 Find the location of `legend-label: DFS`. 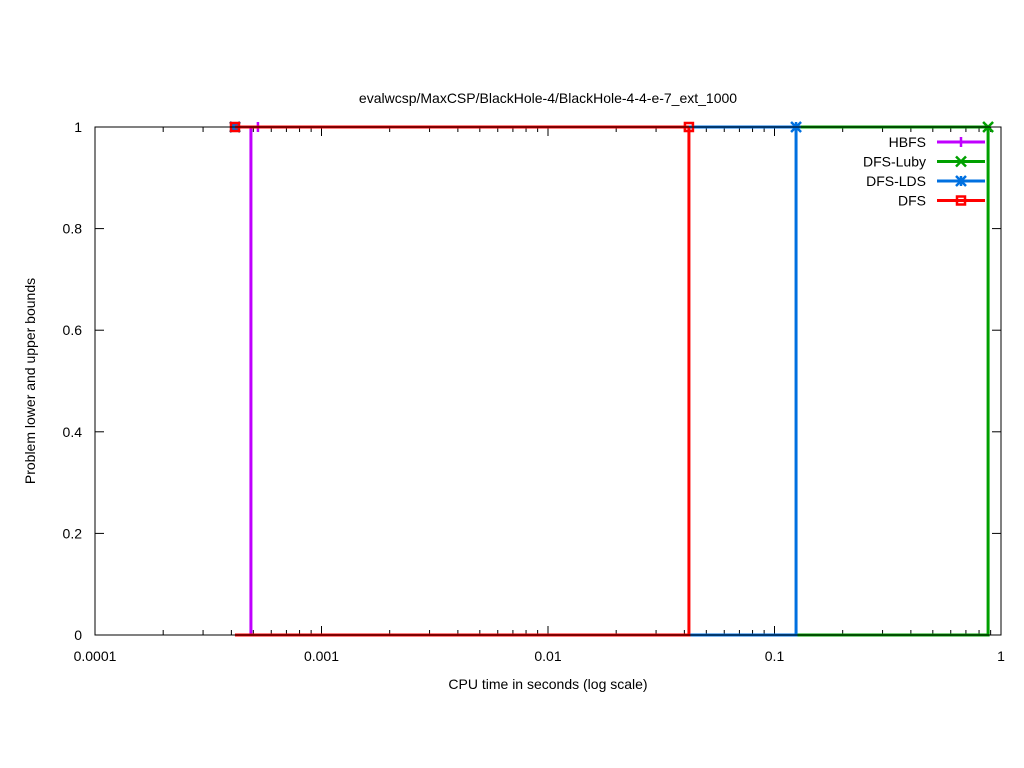

legend-label: DFS is located at coordinates (912, 201).